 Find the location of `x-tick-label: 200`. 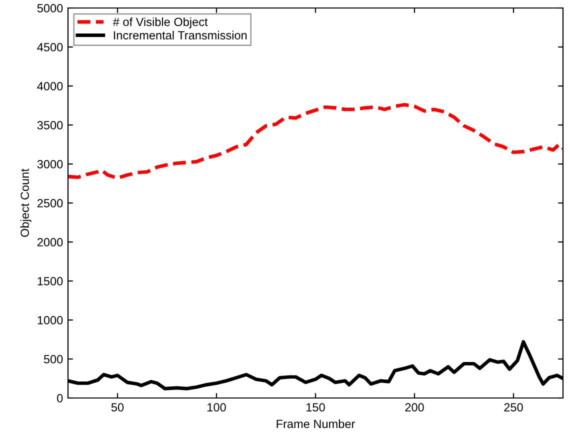

x-tick-label: 200 is located at coordinates (414, 407).